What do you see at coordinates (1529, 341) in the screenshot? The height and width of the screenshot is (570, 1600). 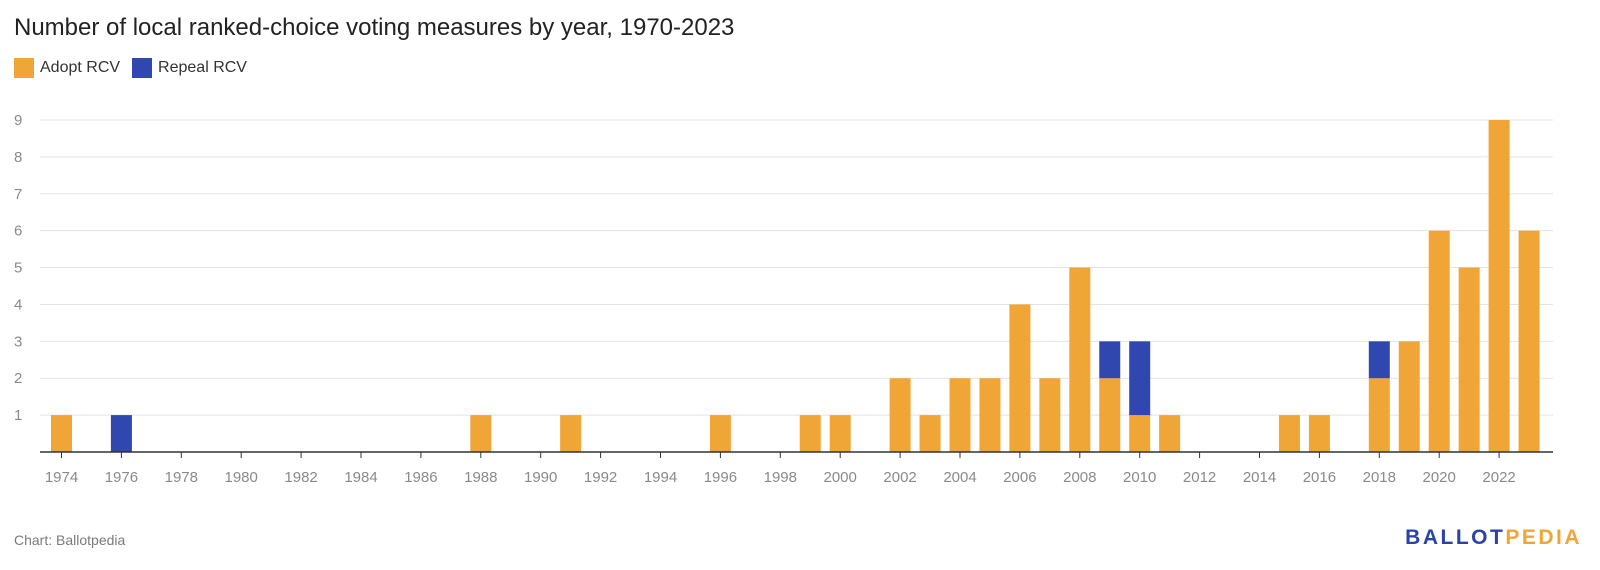 I see `bar-adopt-2023` at bounding box center [1529, 341].